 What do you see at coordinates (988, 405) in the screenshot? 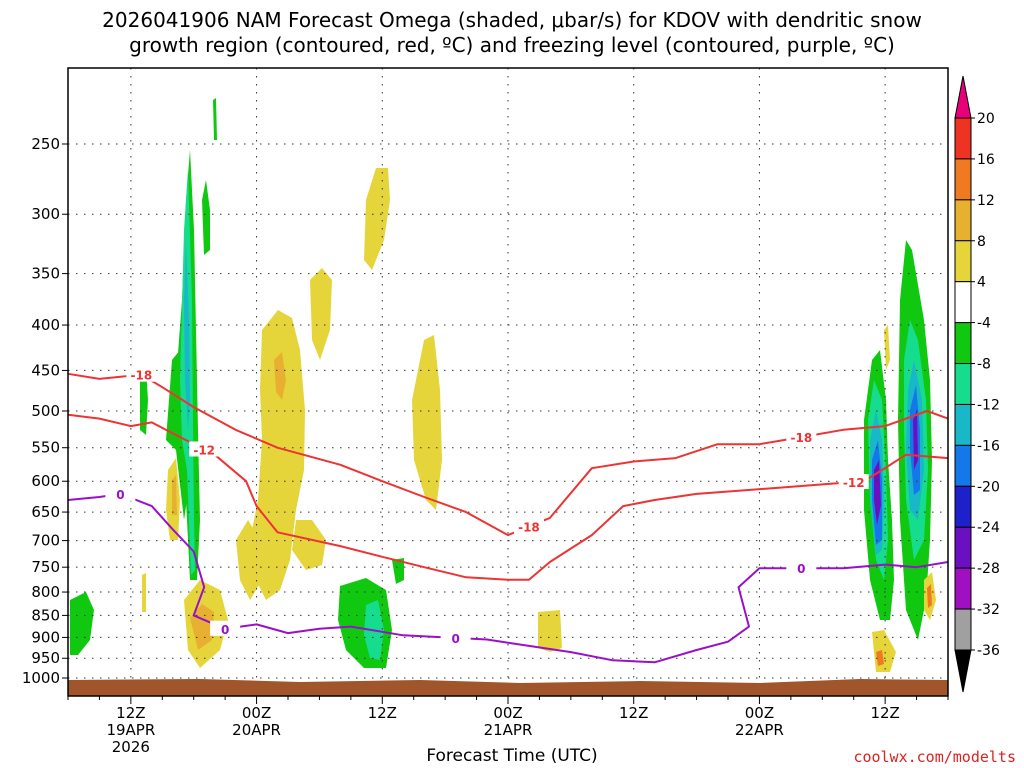
I see `colorbar-label-7: -12` at bounding box center [988, 405].